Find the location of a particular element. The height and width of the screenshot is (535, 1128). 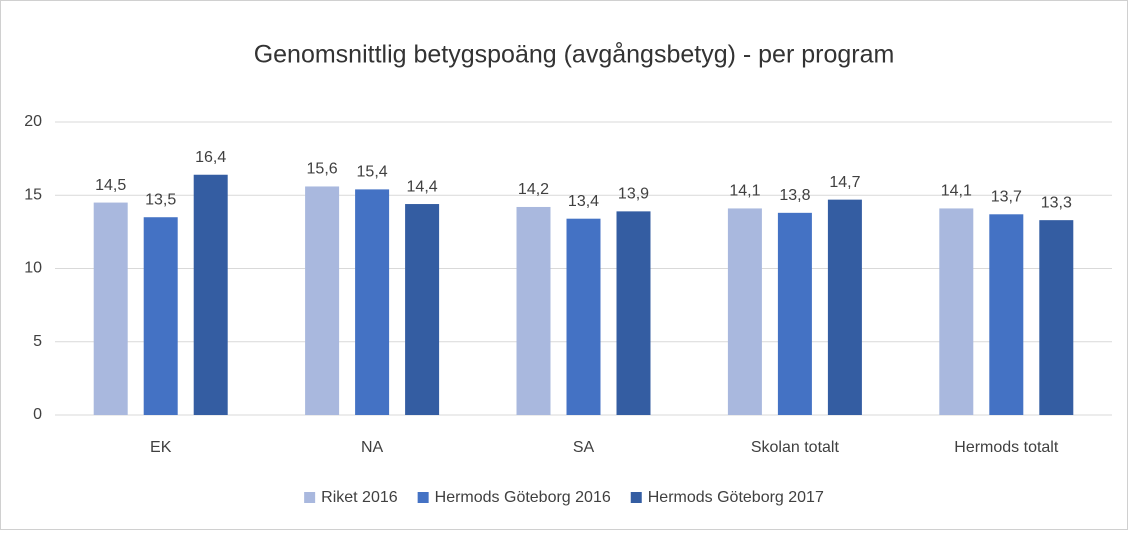

data-label: 13,3 is located at coordinates (1056, 202).